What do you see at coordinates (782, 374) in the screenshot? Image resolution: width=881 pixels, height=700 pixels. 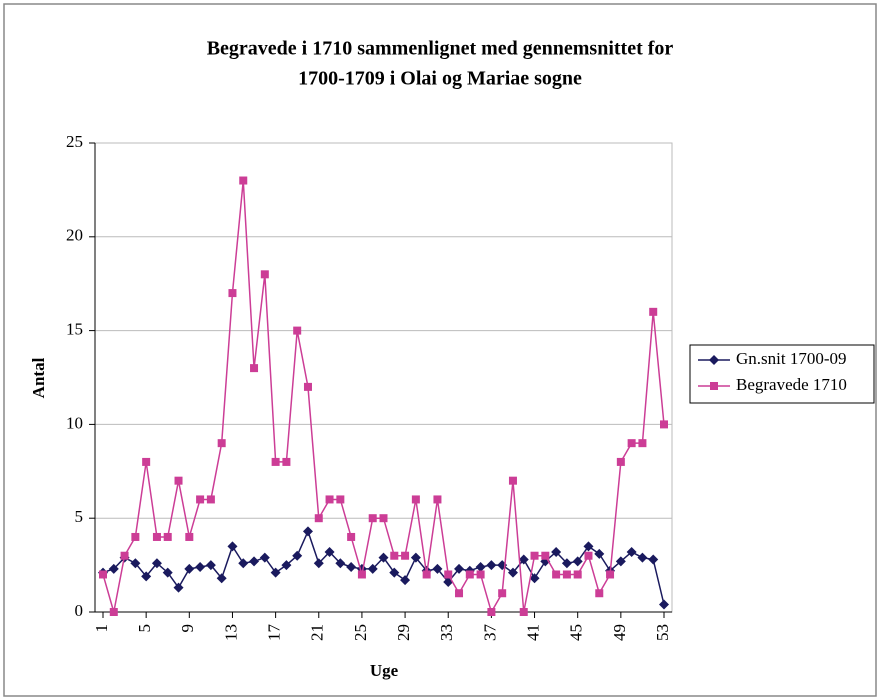 I see `legend-box` at bounding box center [782, 374].